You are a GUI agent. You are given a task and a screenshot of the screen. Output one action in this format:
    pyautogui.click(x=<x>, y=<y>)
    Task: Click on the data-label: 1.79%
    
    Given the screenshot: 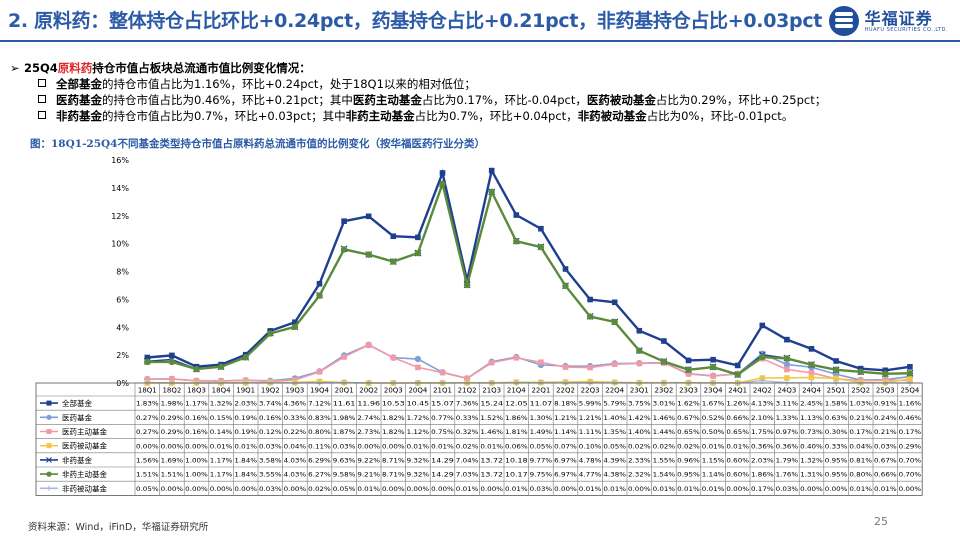 What is the action you would take?
    pyautogui.click(x=787, y=461)
    